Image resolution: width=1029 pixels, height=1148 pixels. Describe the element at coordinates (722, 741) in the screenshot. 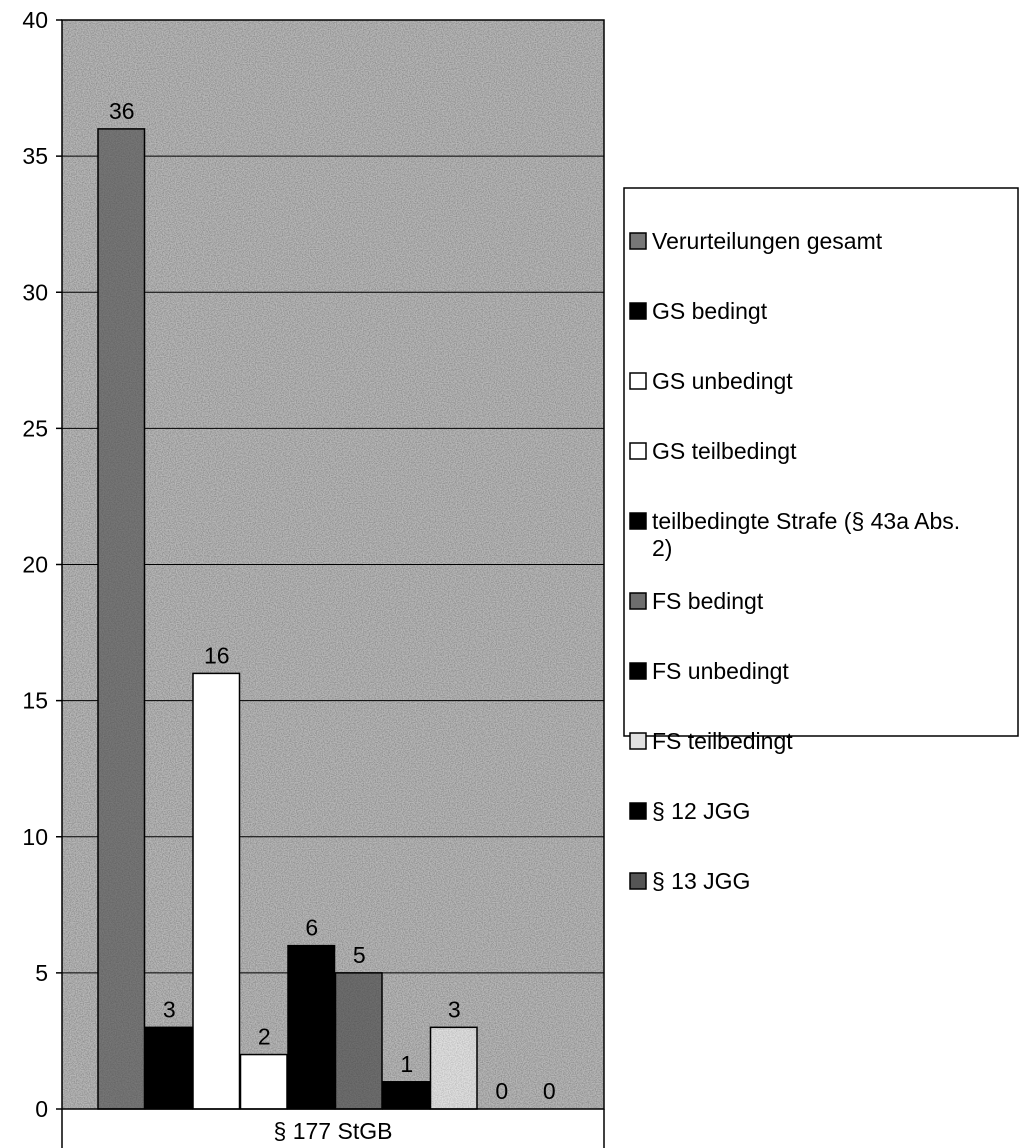

I see `legend-label: FS teilbedingt` at that location.